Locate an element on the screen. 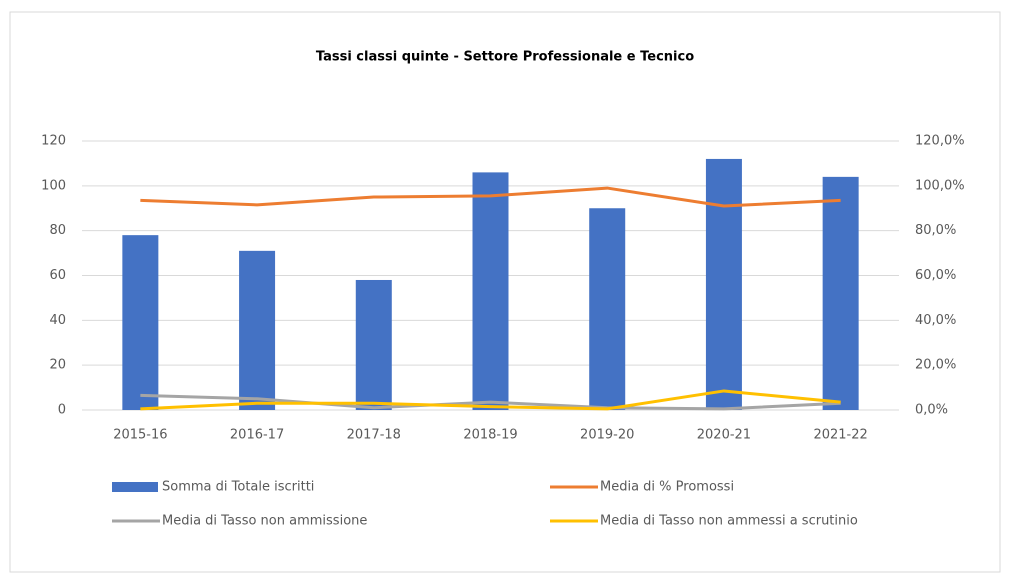 This screenshot has width=1011, height=575. y-tick-label: 100 is located at coordinates (53, 185).